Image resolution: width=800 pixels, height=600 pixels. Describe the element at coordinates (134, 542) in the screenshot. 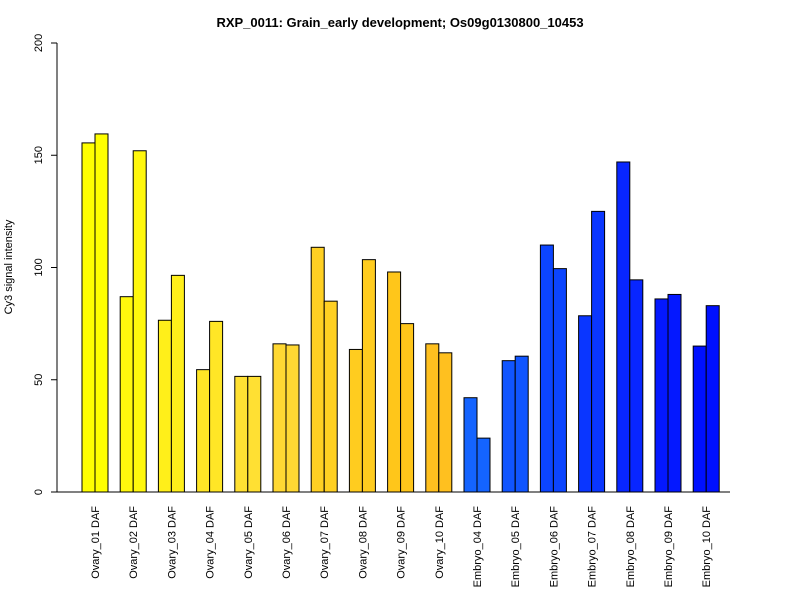

I see `x-tick-label: Ovary_02 DAF` at that location.